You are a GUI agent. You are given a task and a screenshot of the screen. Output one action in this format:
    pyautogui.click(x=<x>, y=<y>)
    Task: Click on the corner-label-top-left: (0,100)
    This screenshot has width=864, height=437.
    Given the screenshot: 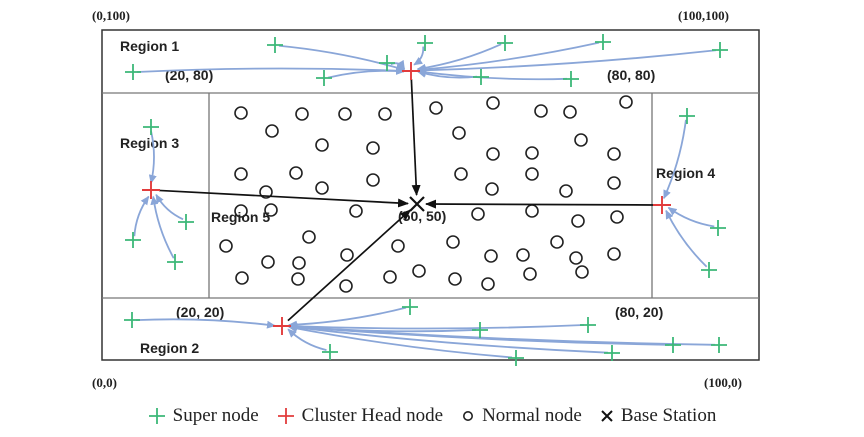 What is the action you would take?
    pyautogui.click(x=111, y=15)
    